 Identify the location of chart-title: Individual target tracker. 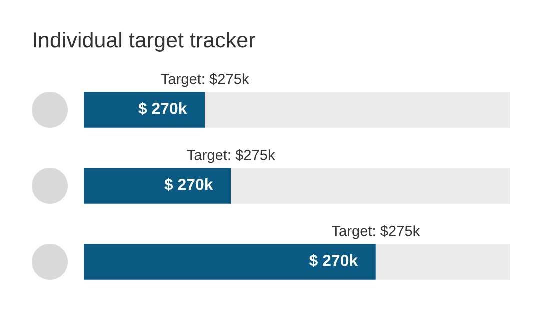
(145, 42).